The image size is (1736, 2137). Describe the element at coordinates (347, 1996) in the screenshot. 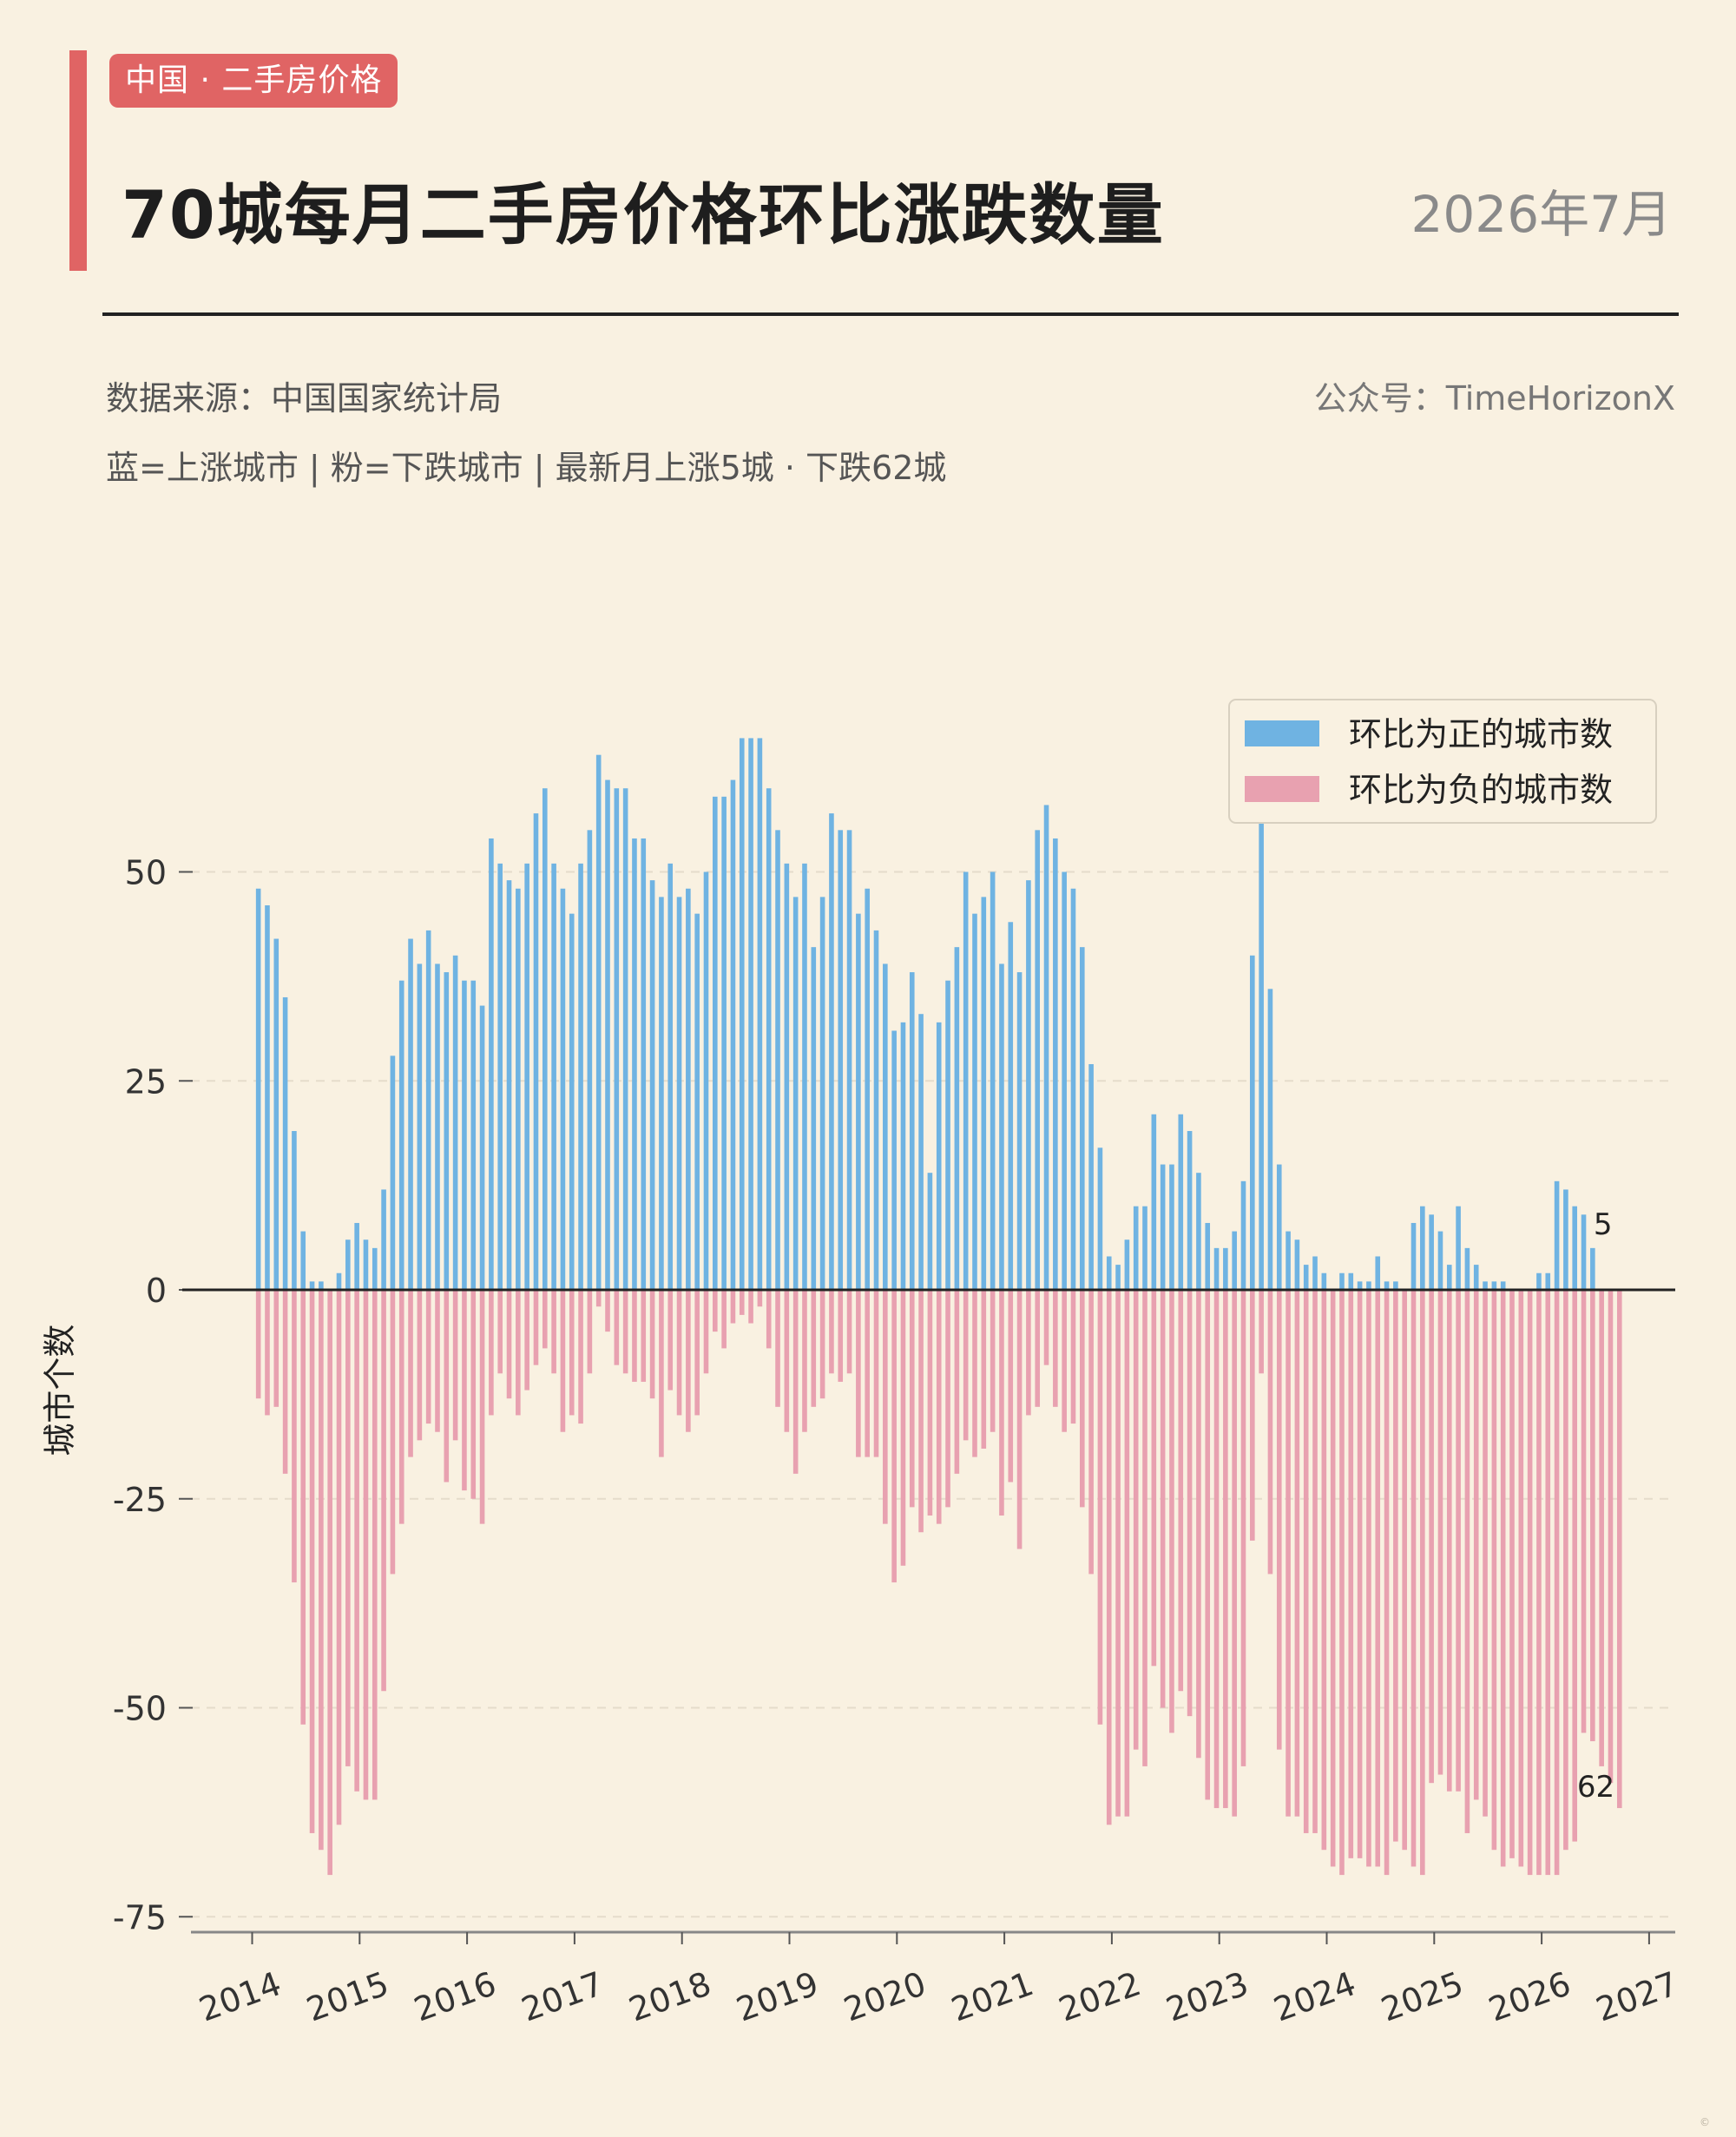

I see `x-tick-label: 2015` at that location.